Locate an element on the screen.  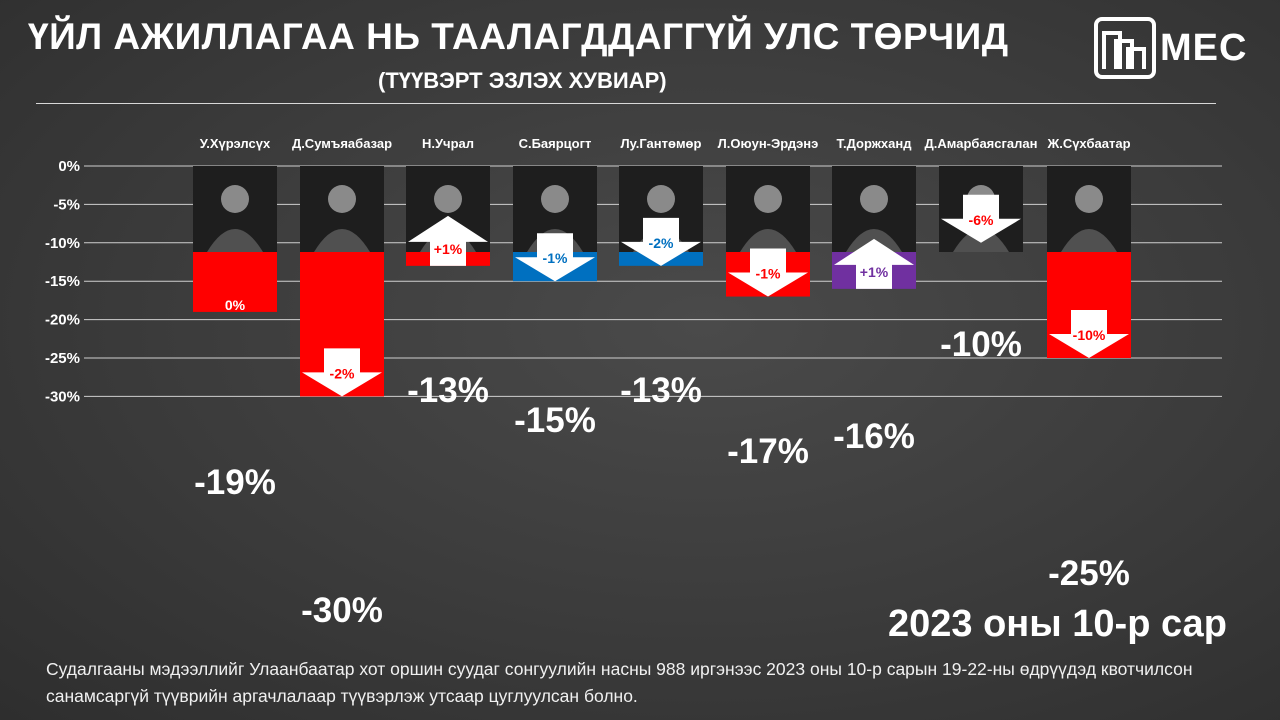
y-tick-label: -10% is located at coordinates (62, 243).